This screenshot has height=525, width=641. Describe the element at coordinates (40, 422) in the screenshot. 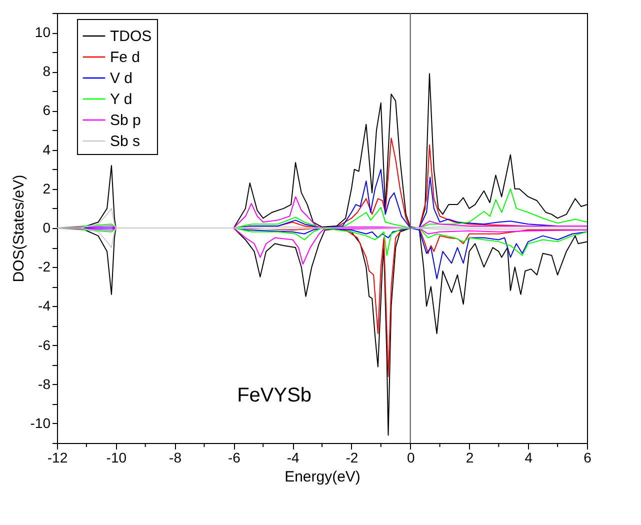

I see `y-tick-label: -10` at that location.